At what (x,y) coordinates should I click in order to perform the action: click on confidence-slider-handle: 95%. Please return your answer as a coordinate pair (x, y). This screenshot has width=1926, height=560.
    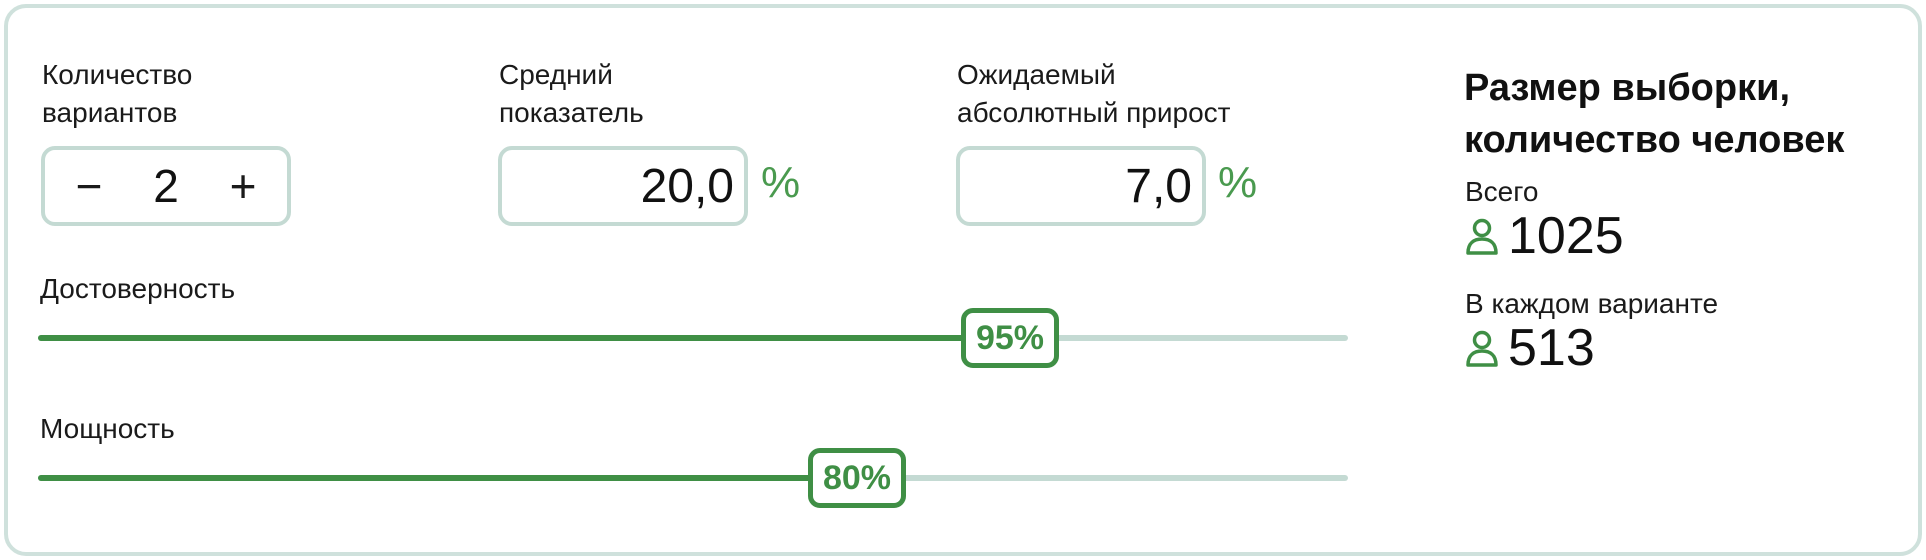
    Looking at the image, I should click on (1010, 338).